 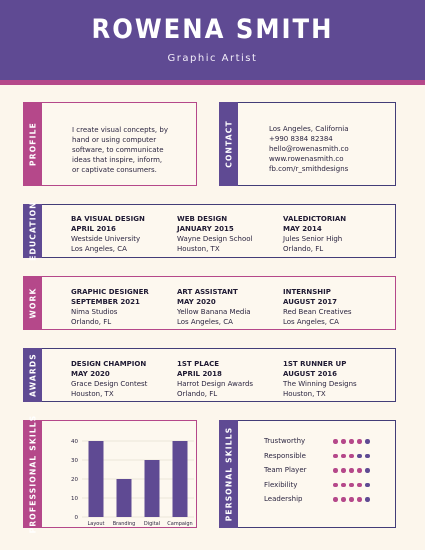 What do you see at coordinates (74, 461) in the screenshot?
I see `y-tick-label: 30` at bounding box center [74, 461].